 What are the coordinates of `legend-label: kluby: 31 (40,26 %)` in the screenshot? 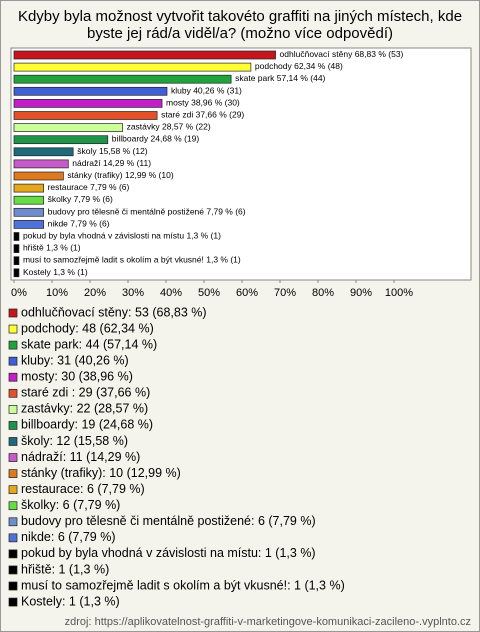 It's located at (75, 360).